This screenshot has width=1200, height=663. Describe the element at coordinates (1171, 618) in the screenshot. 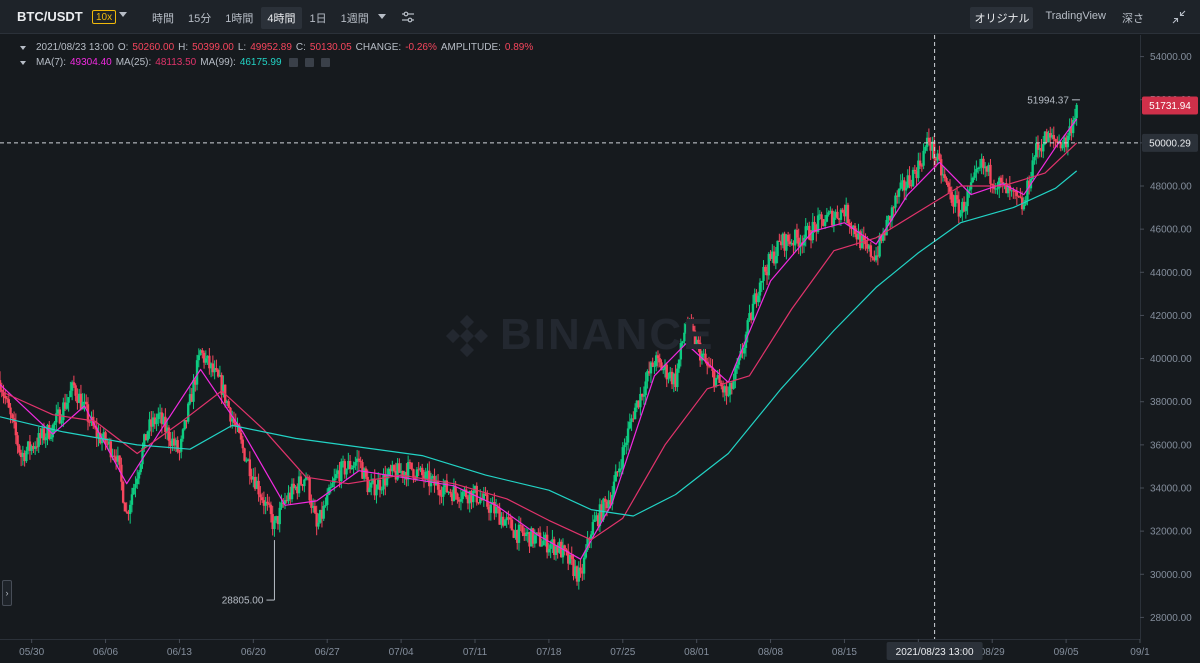

I see `y-tick-label: 28000.00` at that location.